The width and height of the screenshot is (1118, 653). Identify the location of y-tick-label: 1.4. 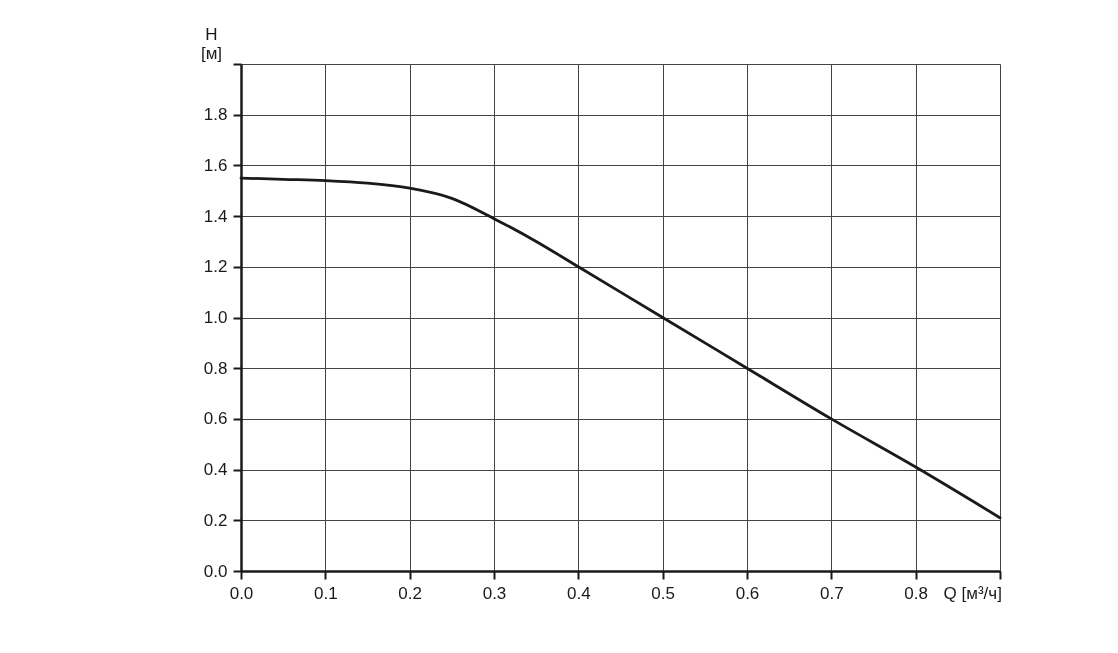
(215, 216).